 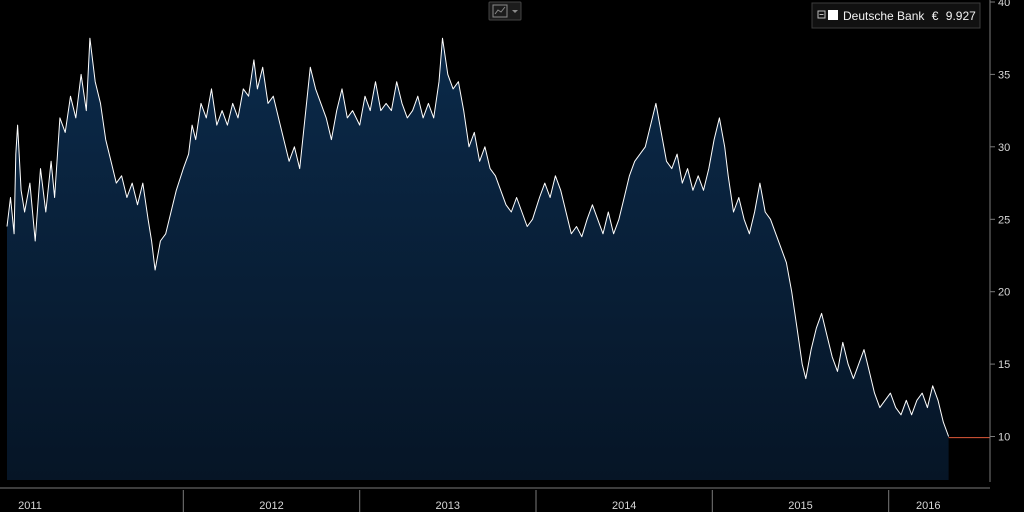 I want to click on x-tick-label: 2011, so click(x=30, y=506).